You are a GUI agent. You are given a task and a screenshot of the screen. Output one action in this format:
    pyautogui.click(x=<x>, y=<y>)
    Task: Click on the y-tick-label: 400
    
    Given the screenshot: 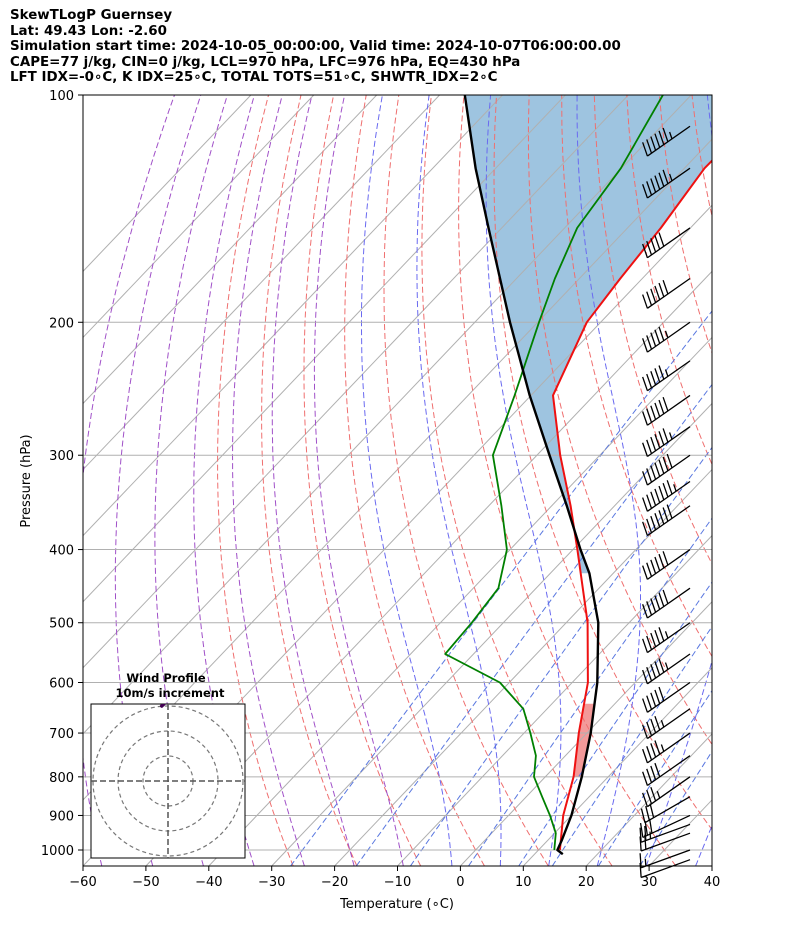 What is the action you would take?
    pyautogui.click(x=61, y=551)
    